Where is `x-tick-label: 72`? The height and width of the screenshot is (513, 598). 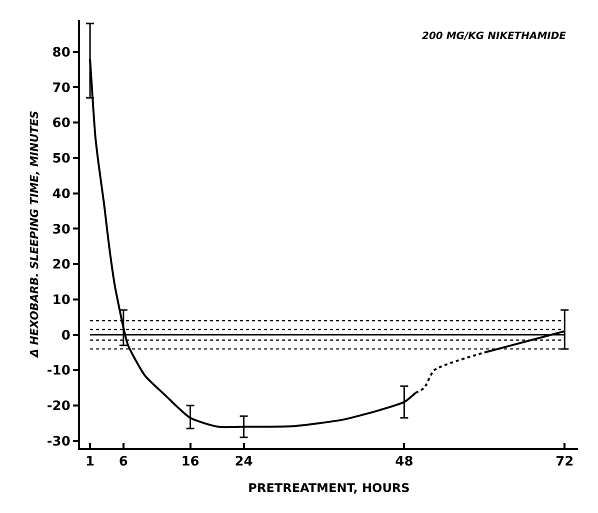 x-tick-label: 72 is located at coordinates (565, 462).